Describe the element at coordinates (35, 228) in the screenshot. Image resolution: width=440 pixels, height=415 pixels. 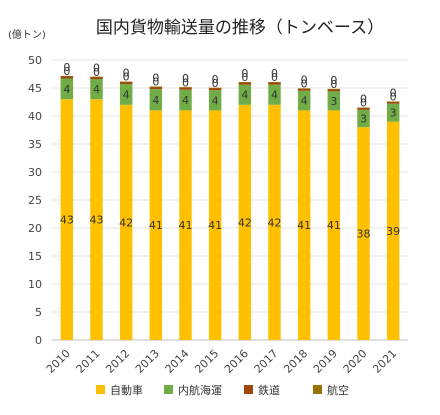
I see `y-tick-label: 20` at that location.